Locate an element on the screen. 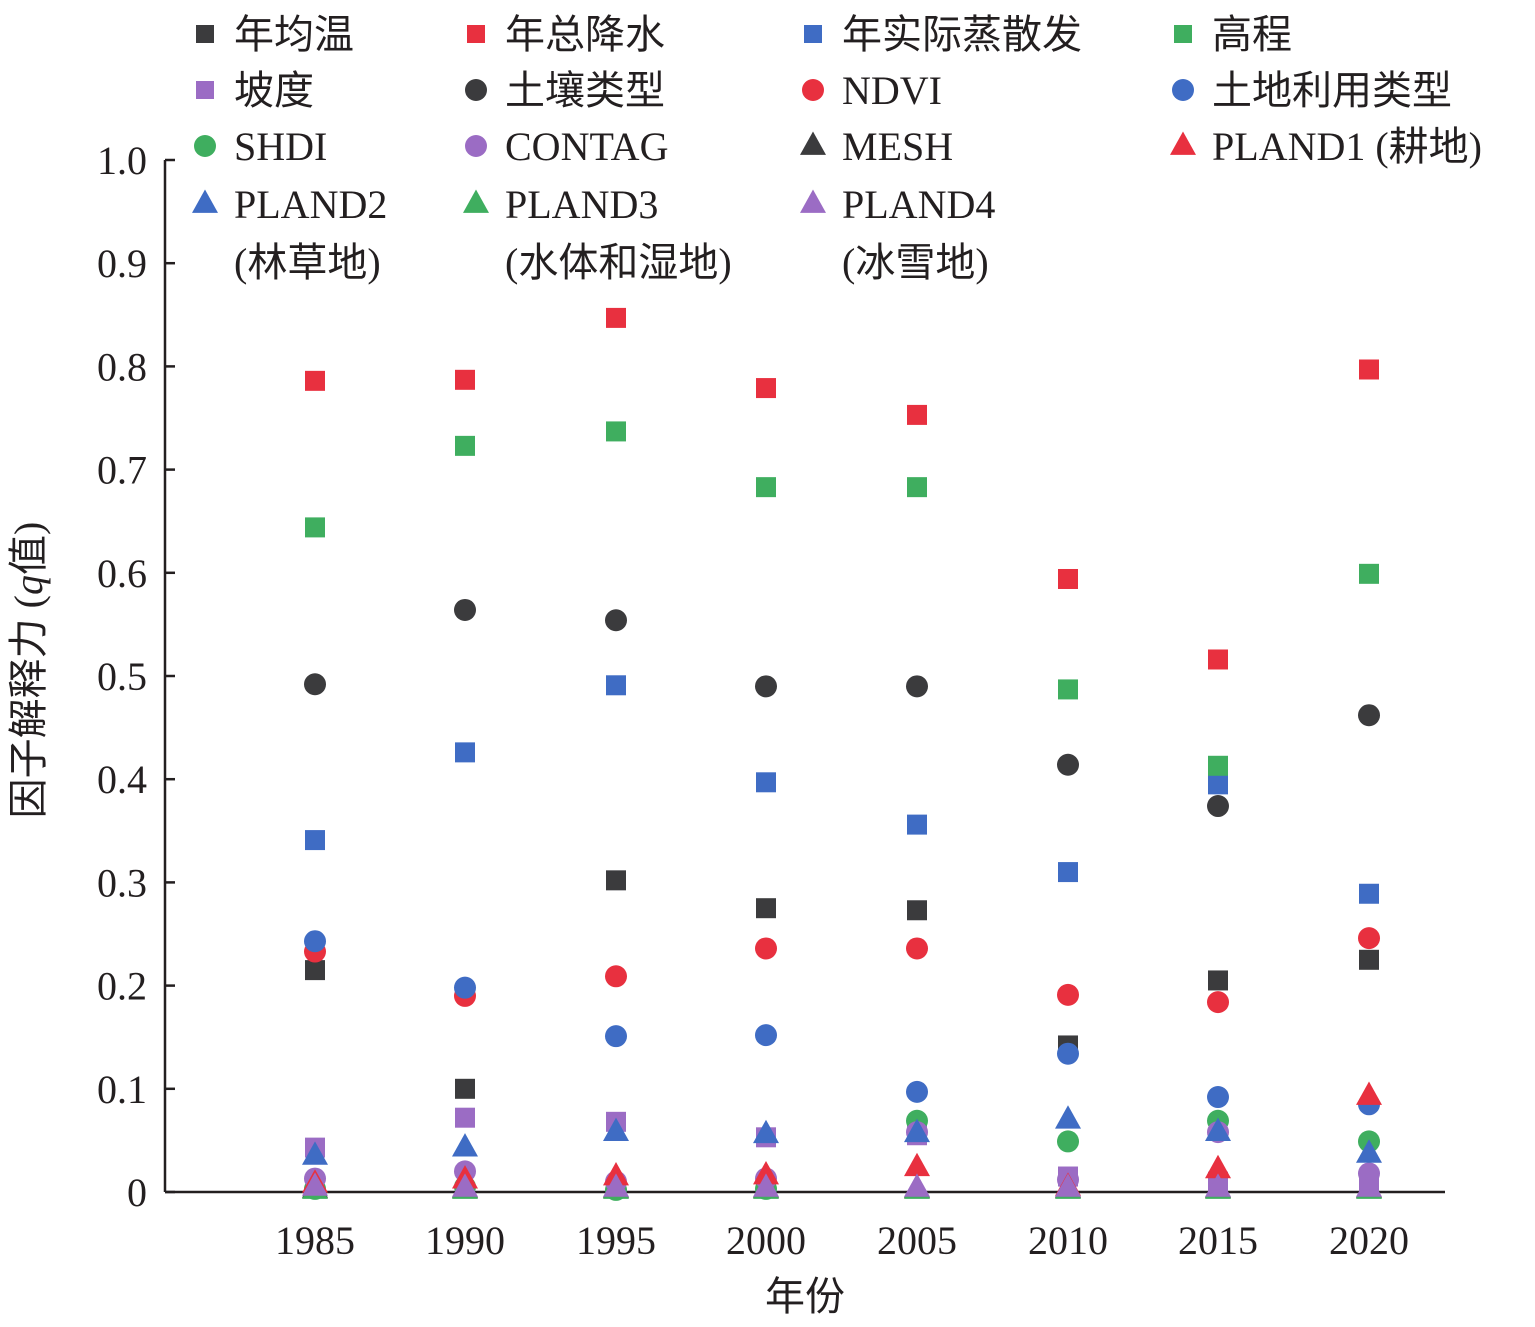 This screenshot has width=1535, height=1327. legend-item: MESH is located at coordinates (876, 146).